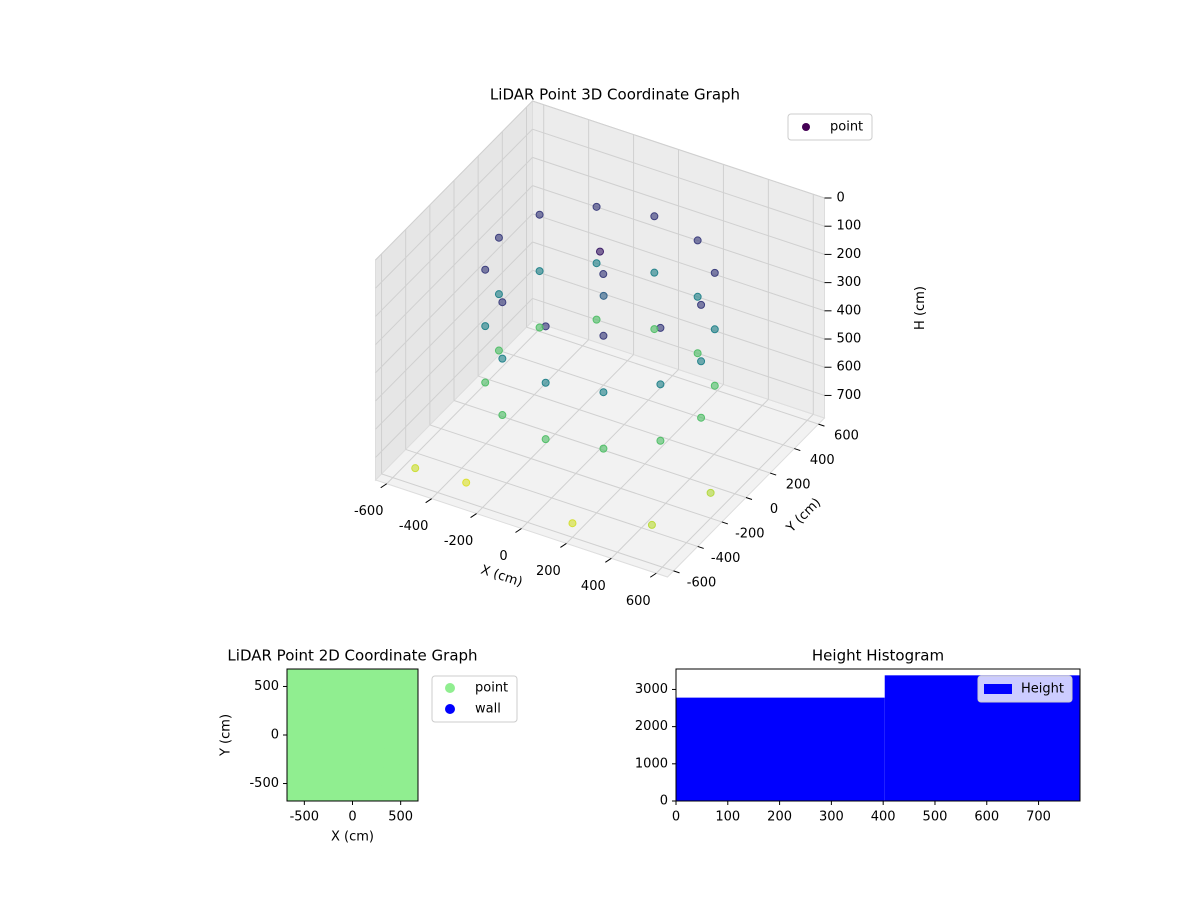 The height and width of the screenshot is (904, 1200). What do you see at coordinates (593, 586) in the screenshot?
I see `x-tick-label: 400` at bounding box center [593, 586].